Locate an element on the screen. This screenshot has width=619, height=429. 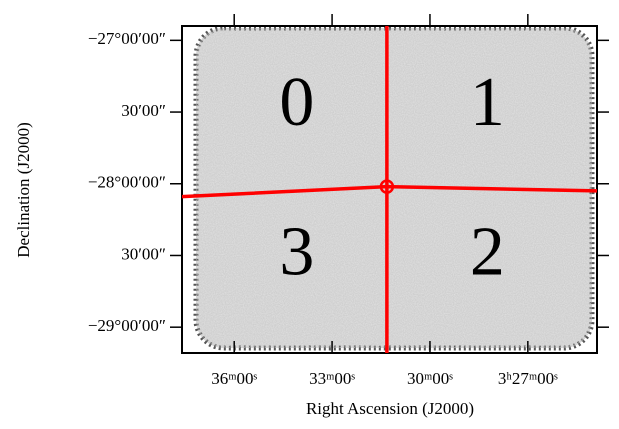
center-marker is located at coordinates (387, 186).